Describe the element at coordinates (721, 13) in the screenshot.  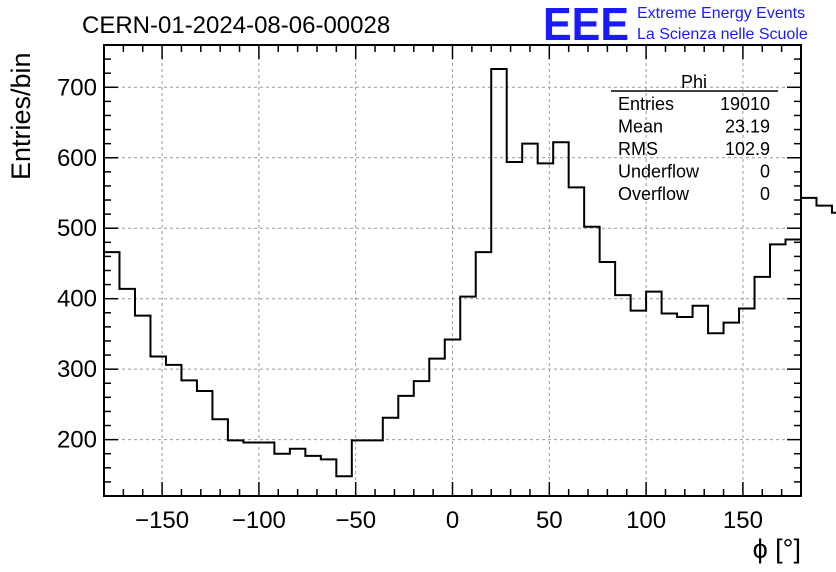
I see `logo-line-1: Extreme Energy Events` at that location.